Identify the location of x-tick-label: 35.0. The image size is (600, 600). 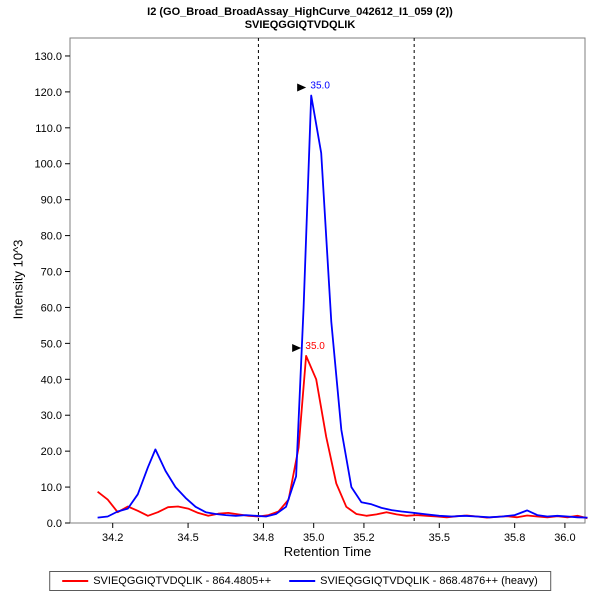
(313, 538).